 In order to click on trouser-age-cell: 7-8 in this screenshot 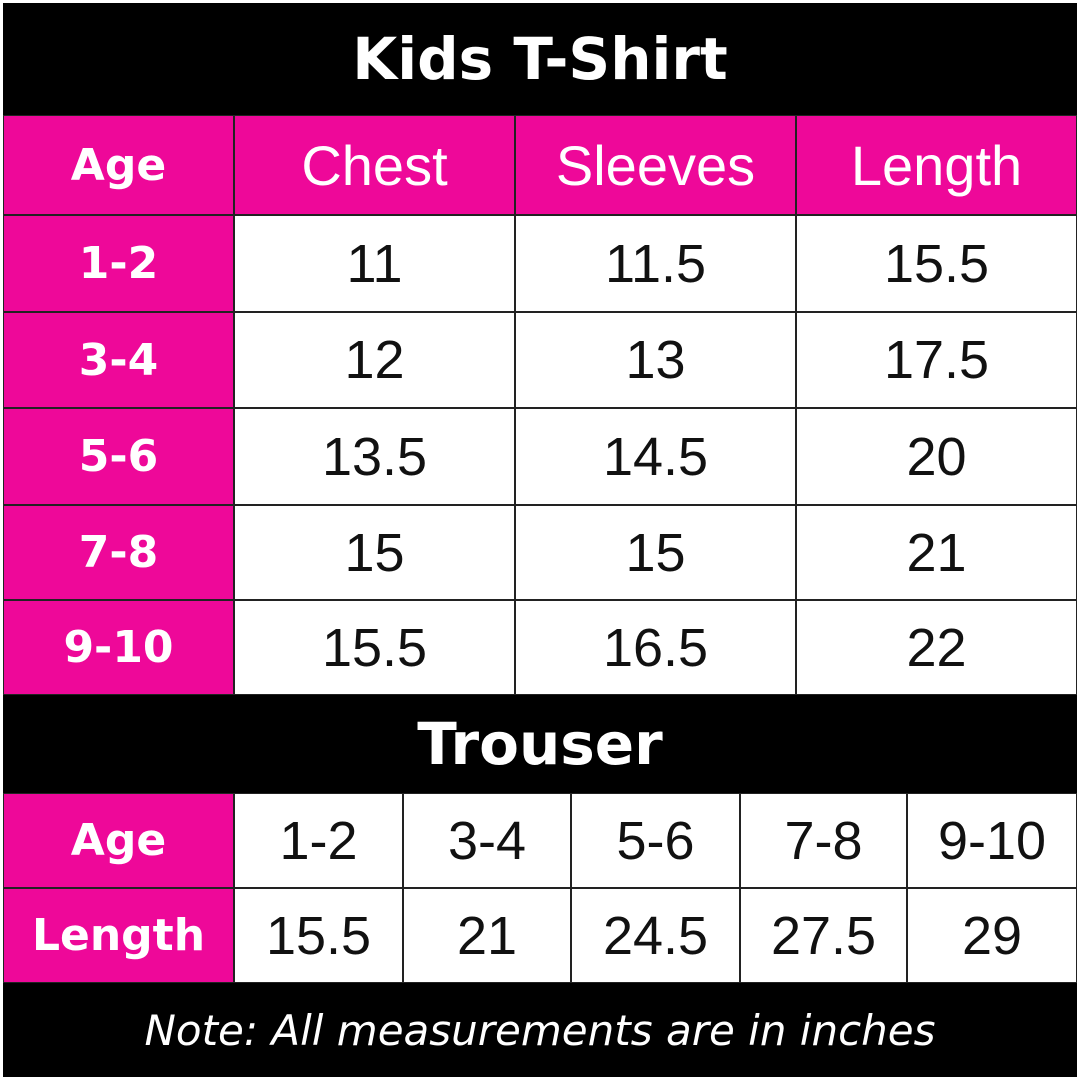, I will do `click(823, 840)`.